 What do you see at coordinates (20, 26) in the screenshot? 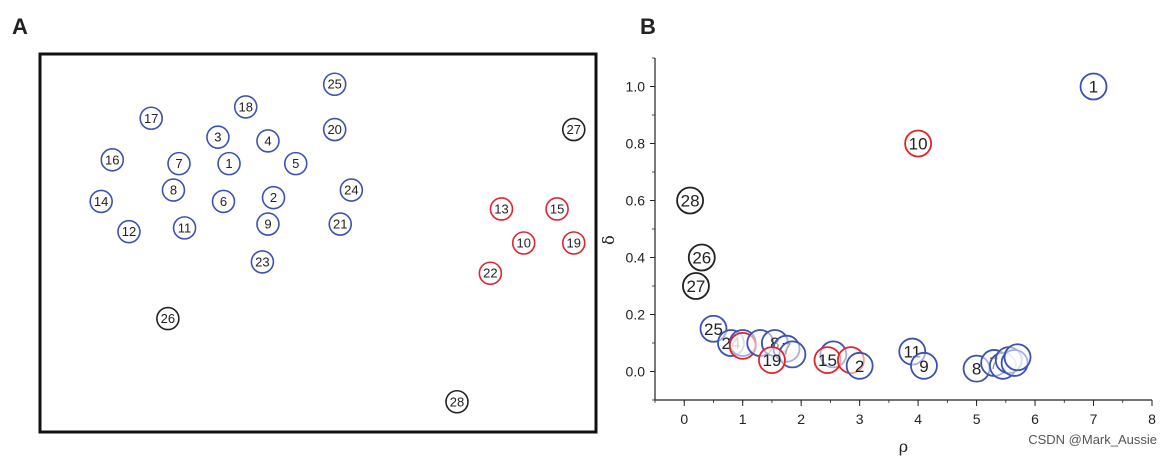
I see `panel-a-letter: A` at bounding box center [20, 26].